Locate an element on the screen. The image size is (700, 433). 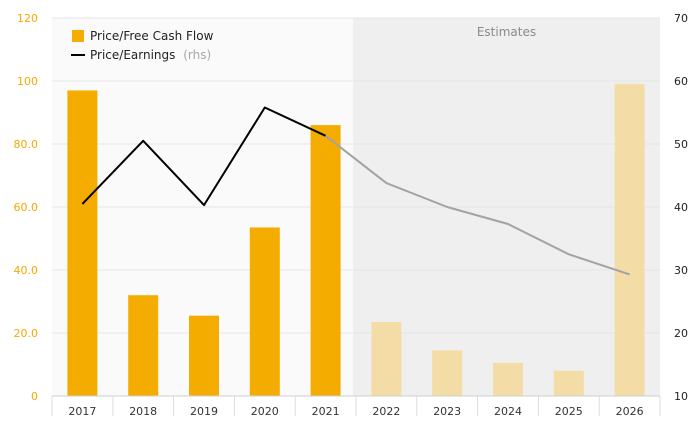
y-left-tick-label: 40.0 is located at coordinates (26, 270).